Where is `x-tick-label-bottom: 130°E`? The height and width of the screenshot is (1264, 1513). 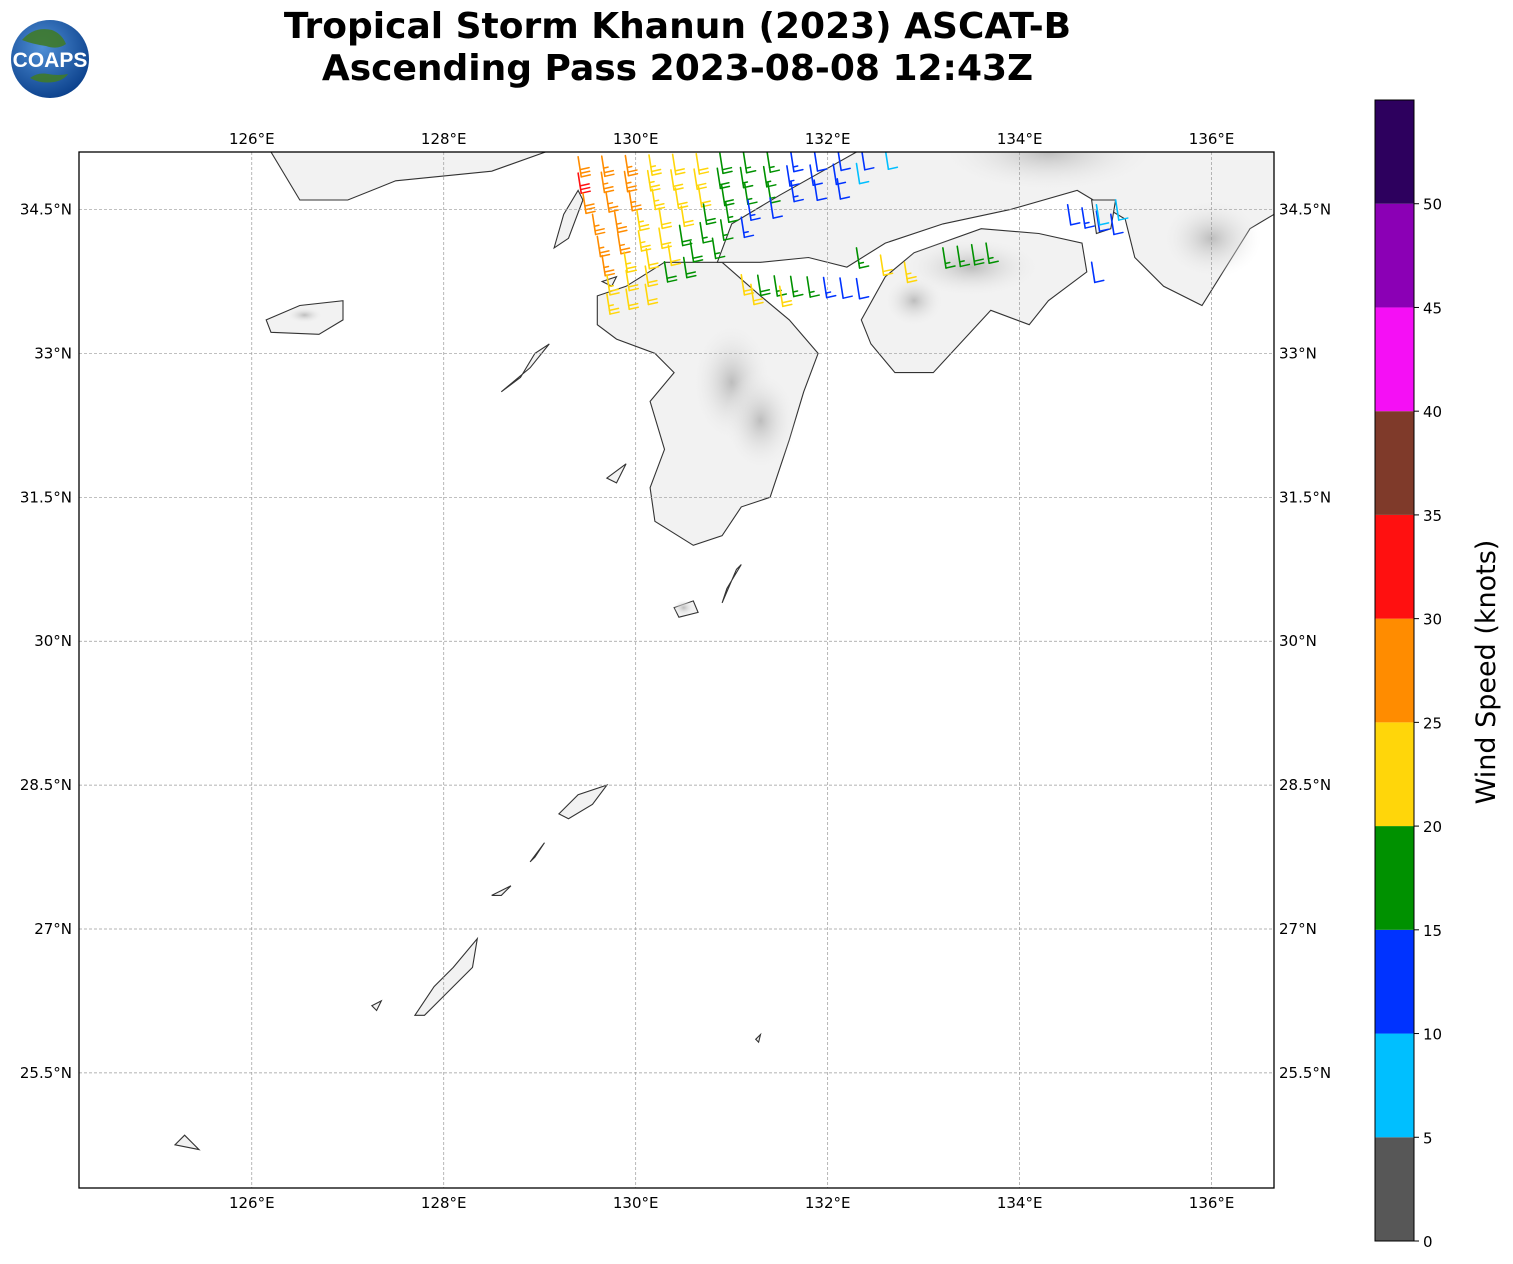 x-tick-label-bottom: 130°E is located at coordinates (636, 1203).